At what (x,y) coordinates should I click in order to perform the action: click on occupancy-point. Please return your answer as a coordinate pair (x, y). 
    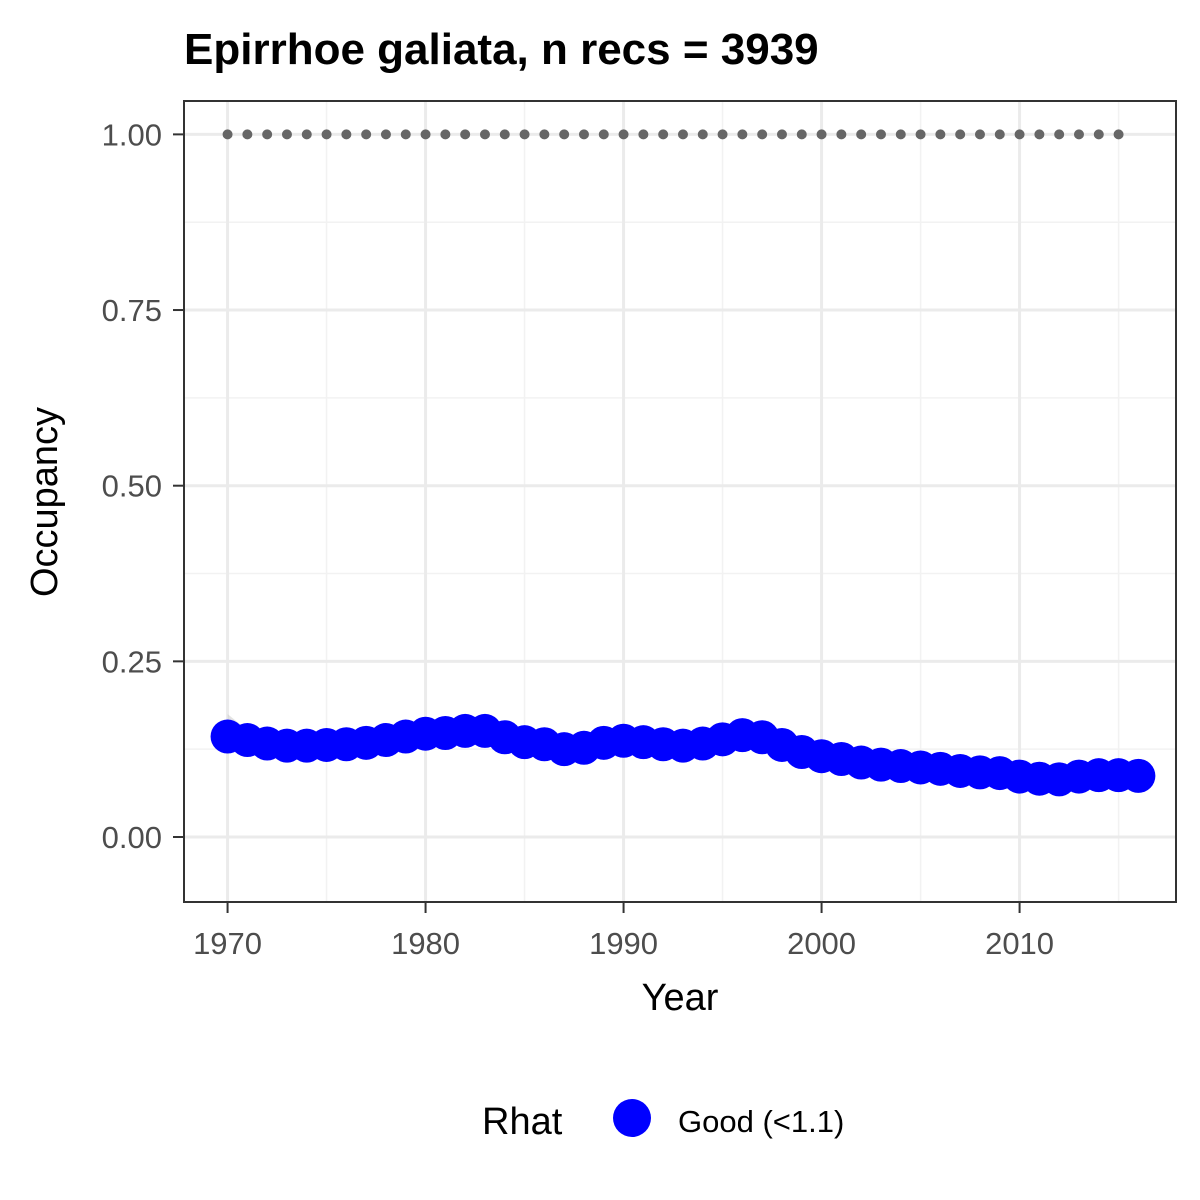
    Looking at the image, I should click on (1138, 775).